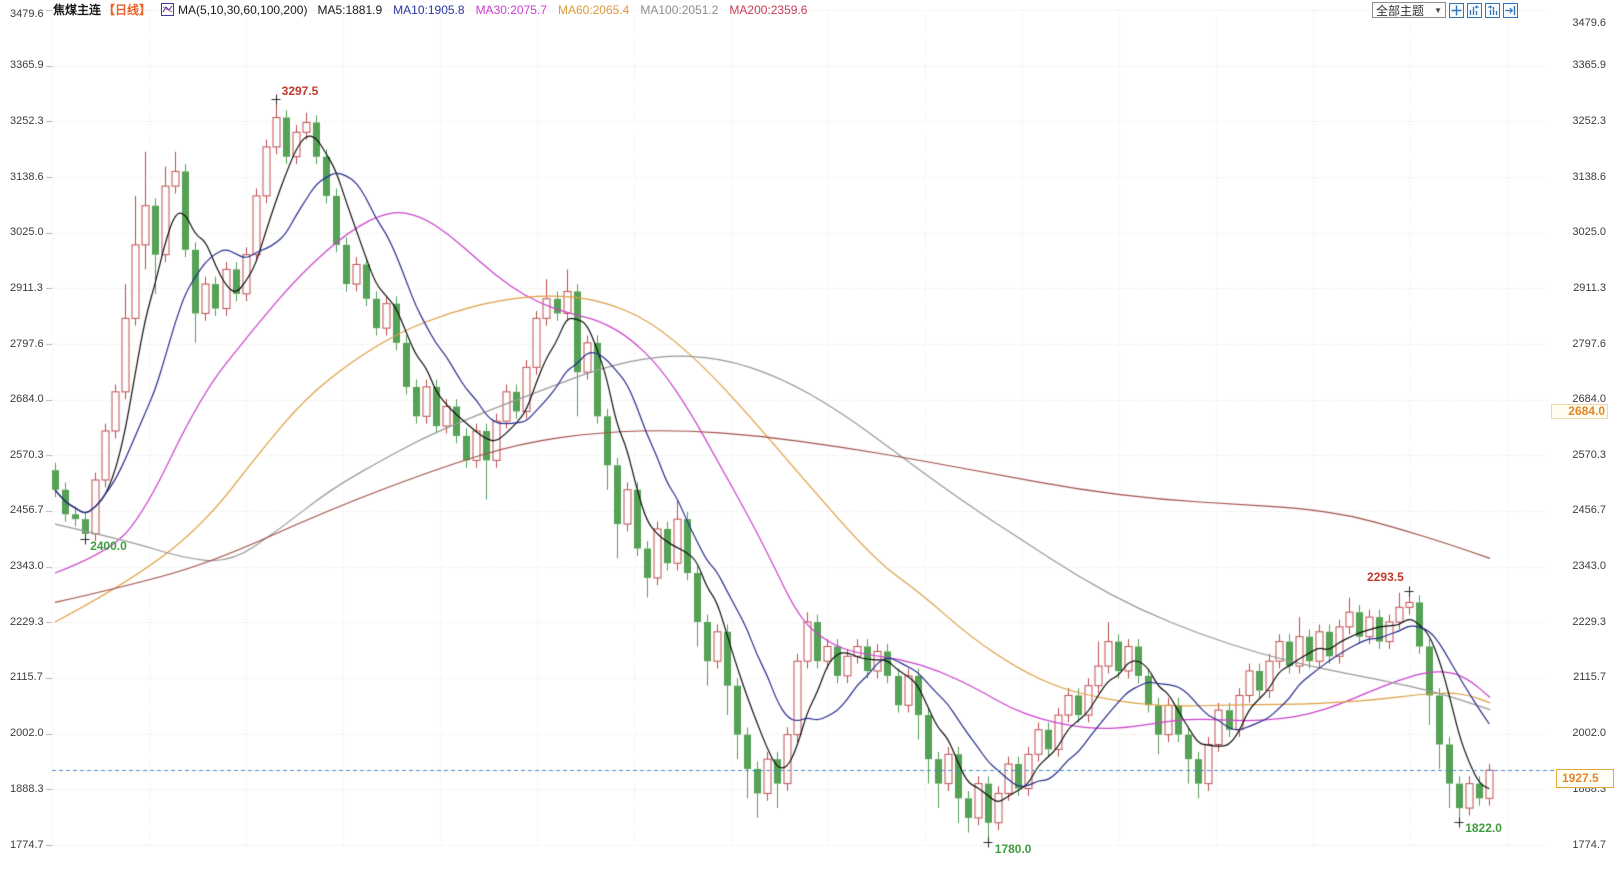  What do you see at coordinates (1579, 411) in the screenshot?
I see `price-marker-tag: 2684.0` at bounding box center [1579, 411].